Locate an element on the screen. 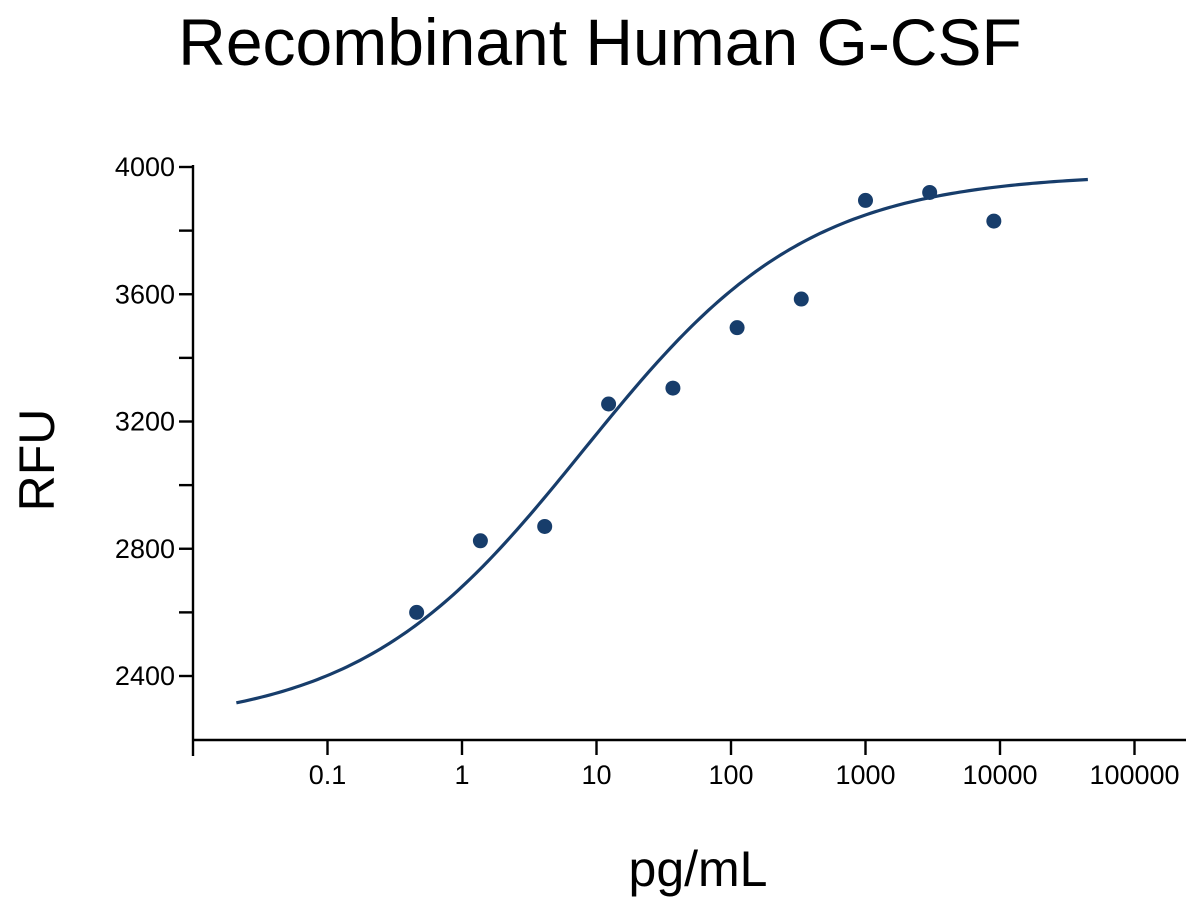 This screenshot has width=1200, height=912. chart-title: Recombinant Human G-CSF is located at coordinates (600, 42).